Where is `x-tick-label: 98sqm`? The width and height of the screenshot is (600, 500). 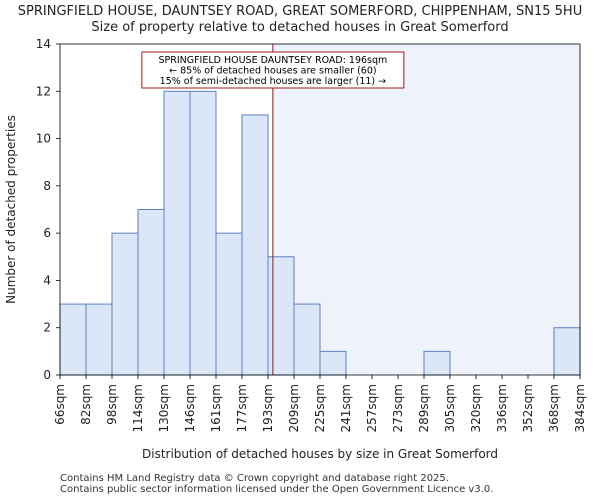
x-tick-label: 98sqm is located at coordinates (112, 404).